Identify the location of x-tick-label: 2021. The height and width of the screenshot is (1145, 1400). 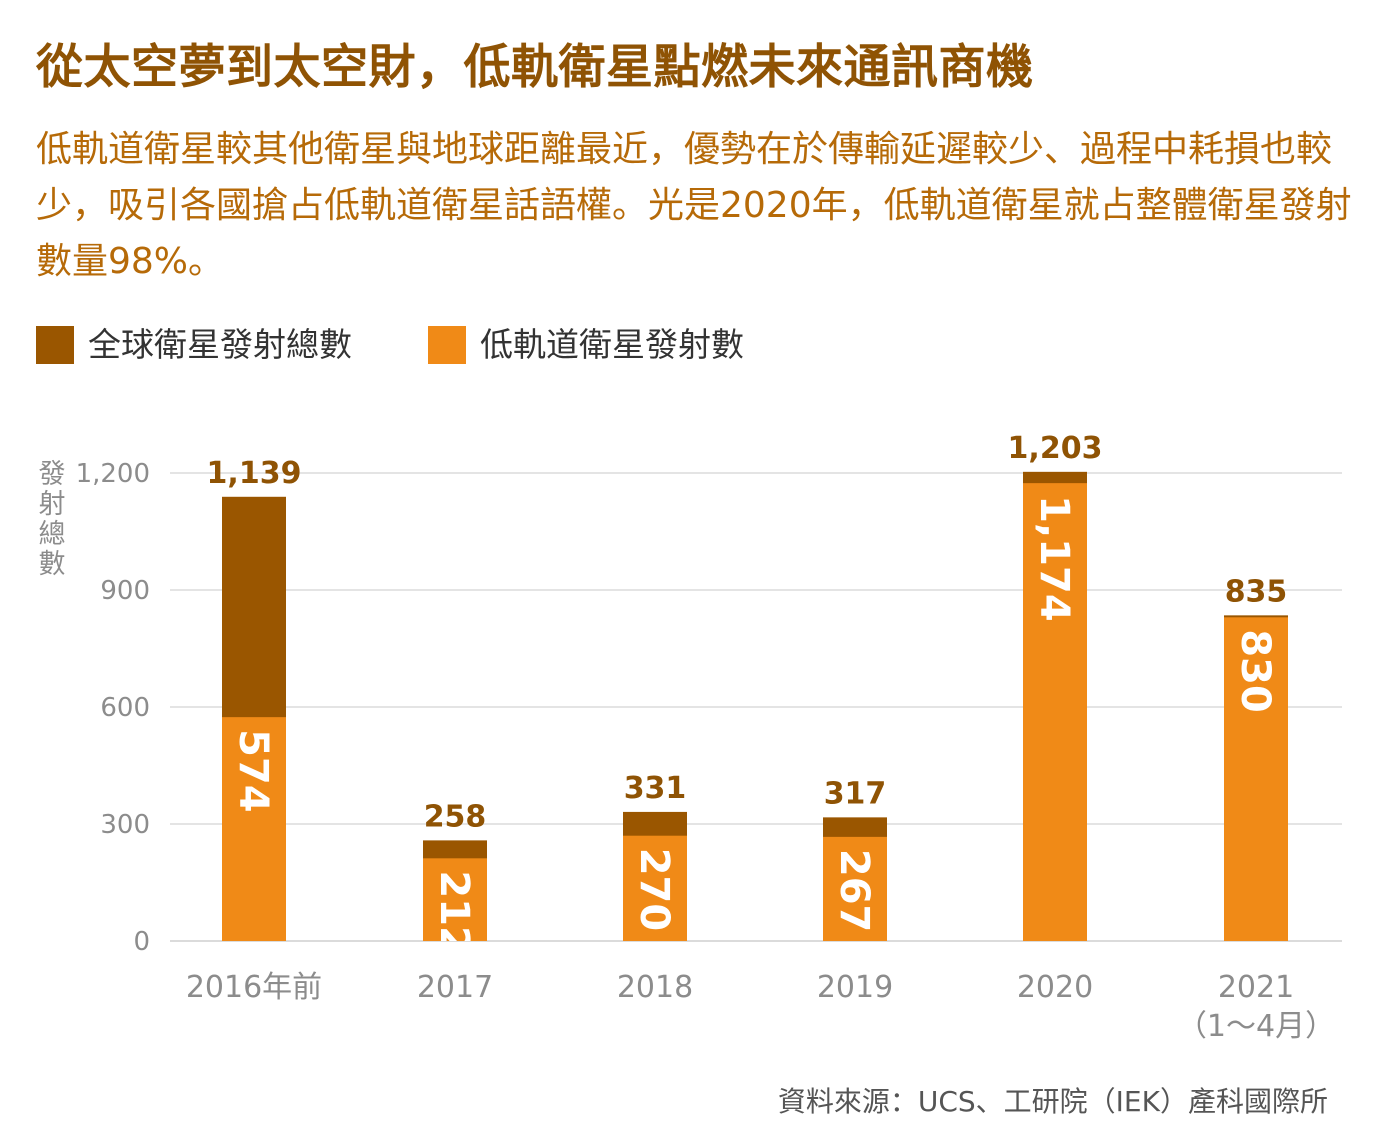
(1256, 987).